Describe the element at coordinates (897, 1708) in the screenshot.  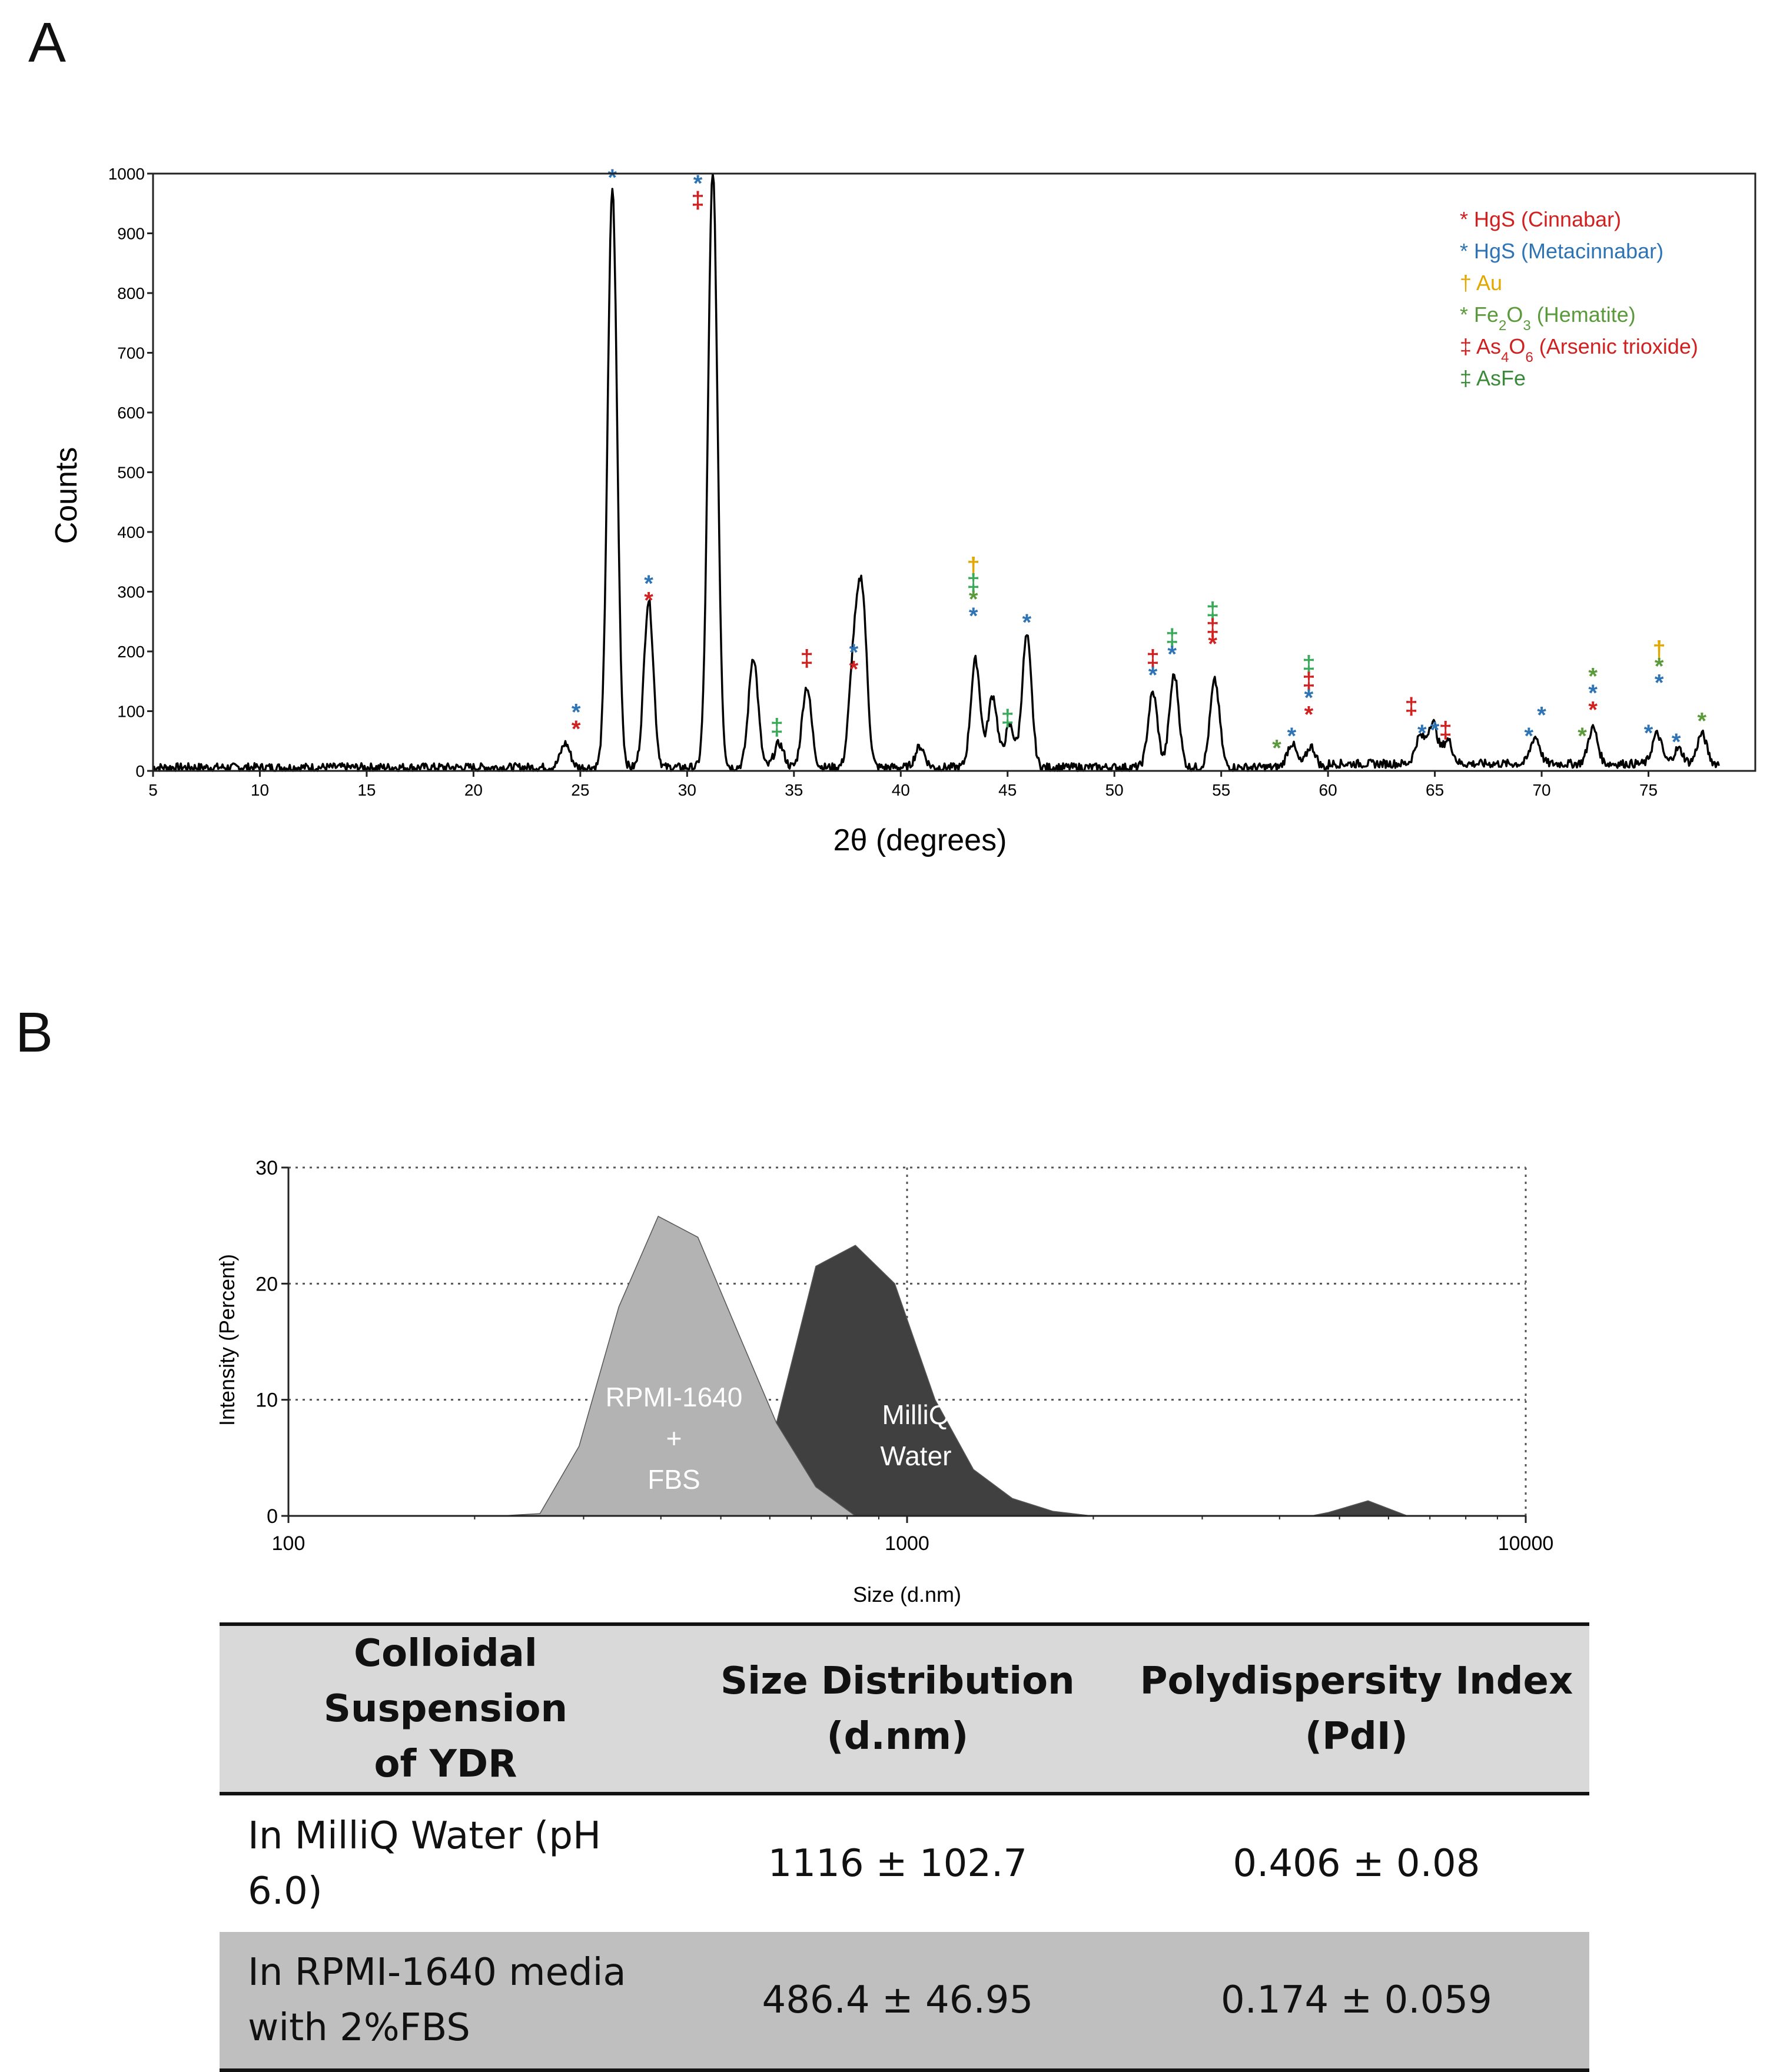
I see `header-size: Size Distribution (d.nm)` at that location.